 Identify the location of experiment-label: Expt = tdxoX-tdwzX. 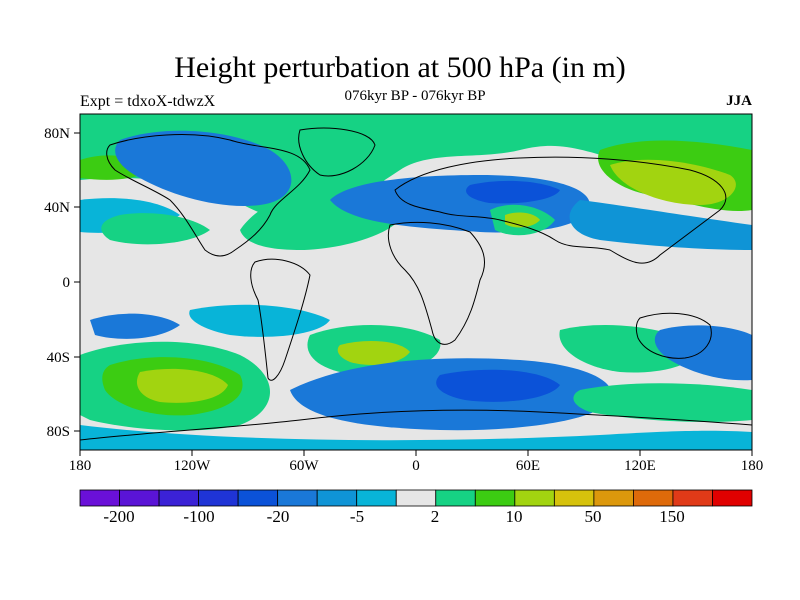
(148, 101).